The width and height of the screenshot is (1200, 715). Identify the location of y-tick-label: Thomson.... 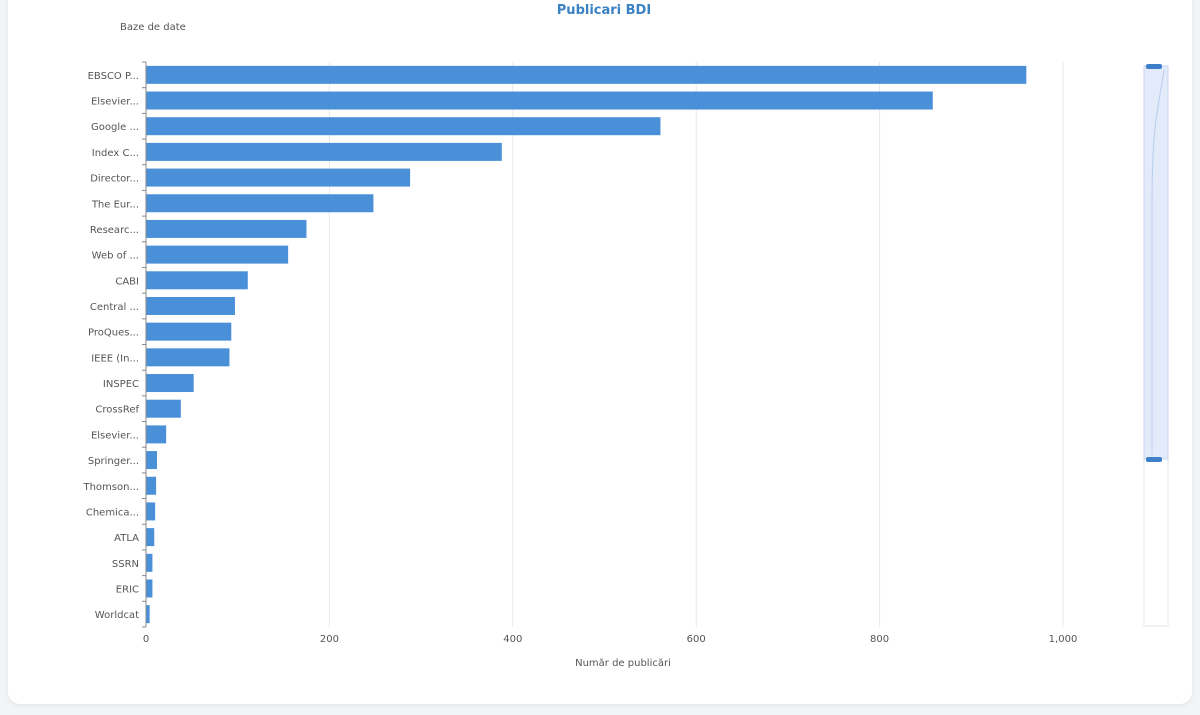
(110, 487).